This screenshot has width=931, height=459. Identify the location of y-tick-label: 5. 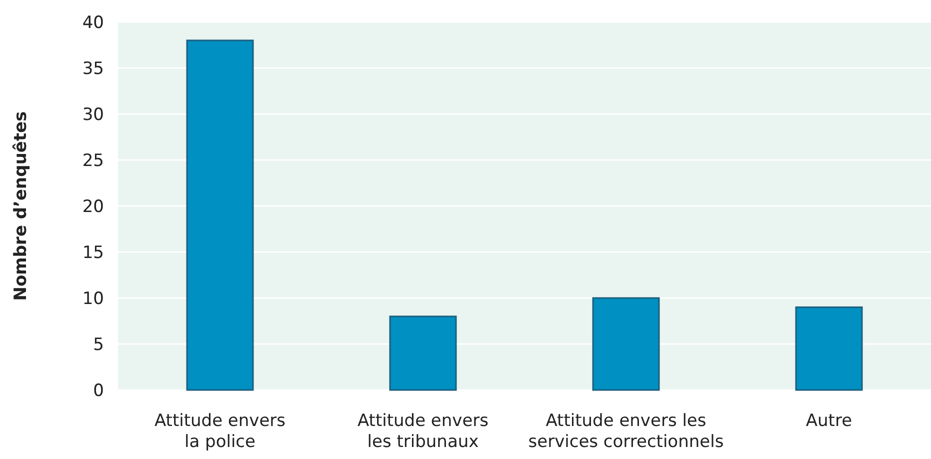
(98, 344).